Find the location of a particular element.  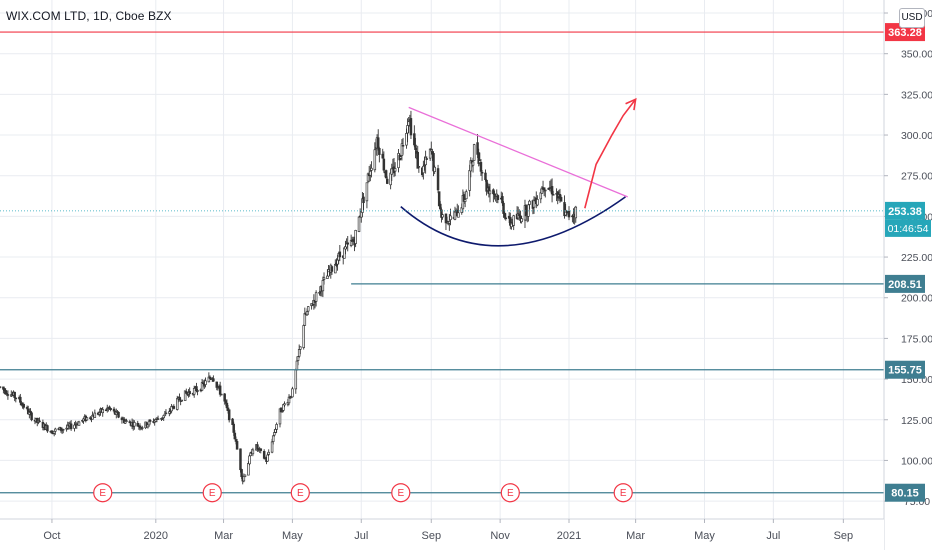

time-axis-background is located at coordinates (442, 534).